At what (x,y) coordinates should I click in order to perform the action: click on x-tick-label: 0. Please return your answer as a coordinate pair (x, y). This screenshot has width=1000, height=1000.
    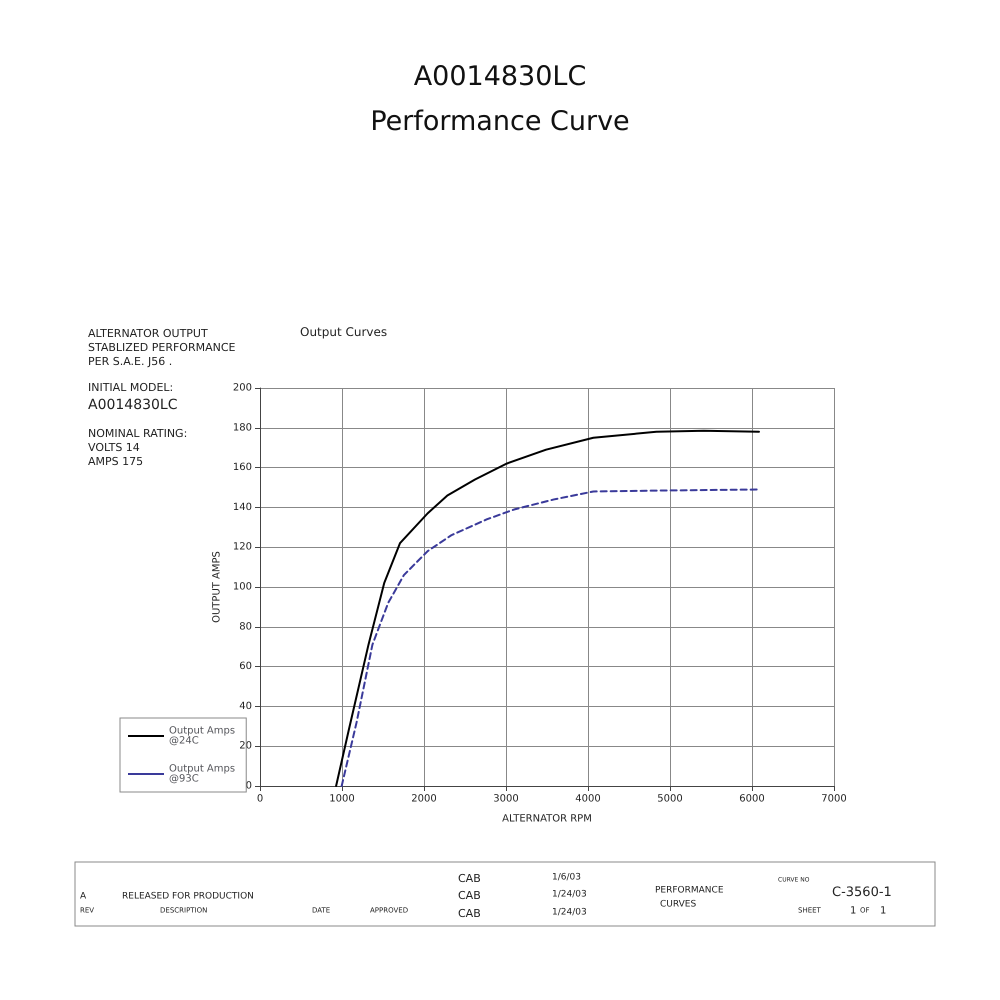
    Looking at the image, I should click on (260, 799).